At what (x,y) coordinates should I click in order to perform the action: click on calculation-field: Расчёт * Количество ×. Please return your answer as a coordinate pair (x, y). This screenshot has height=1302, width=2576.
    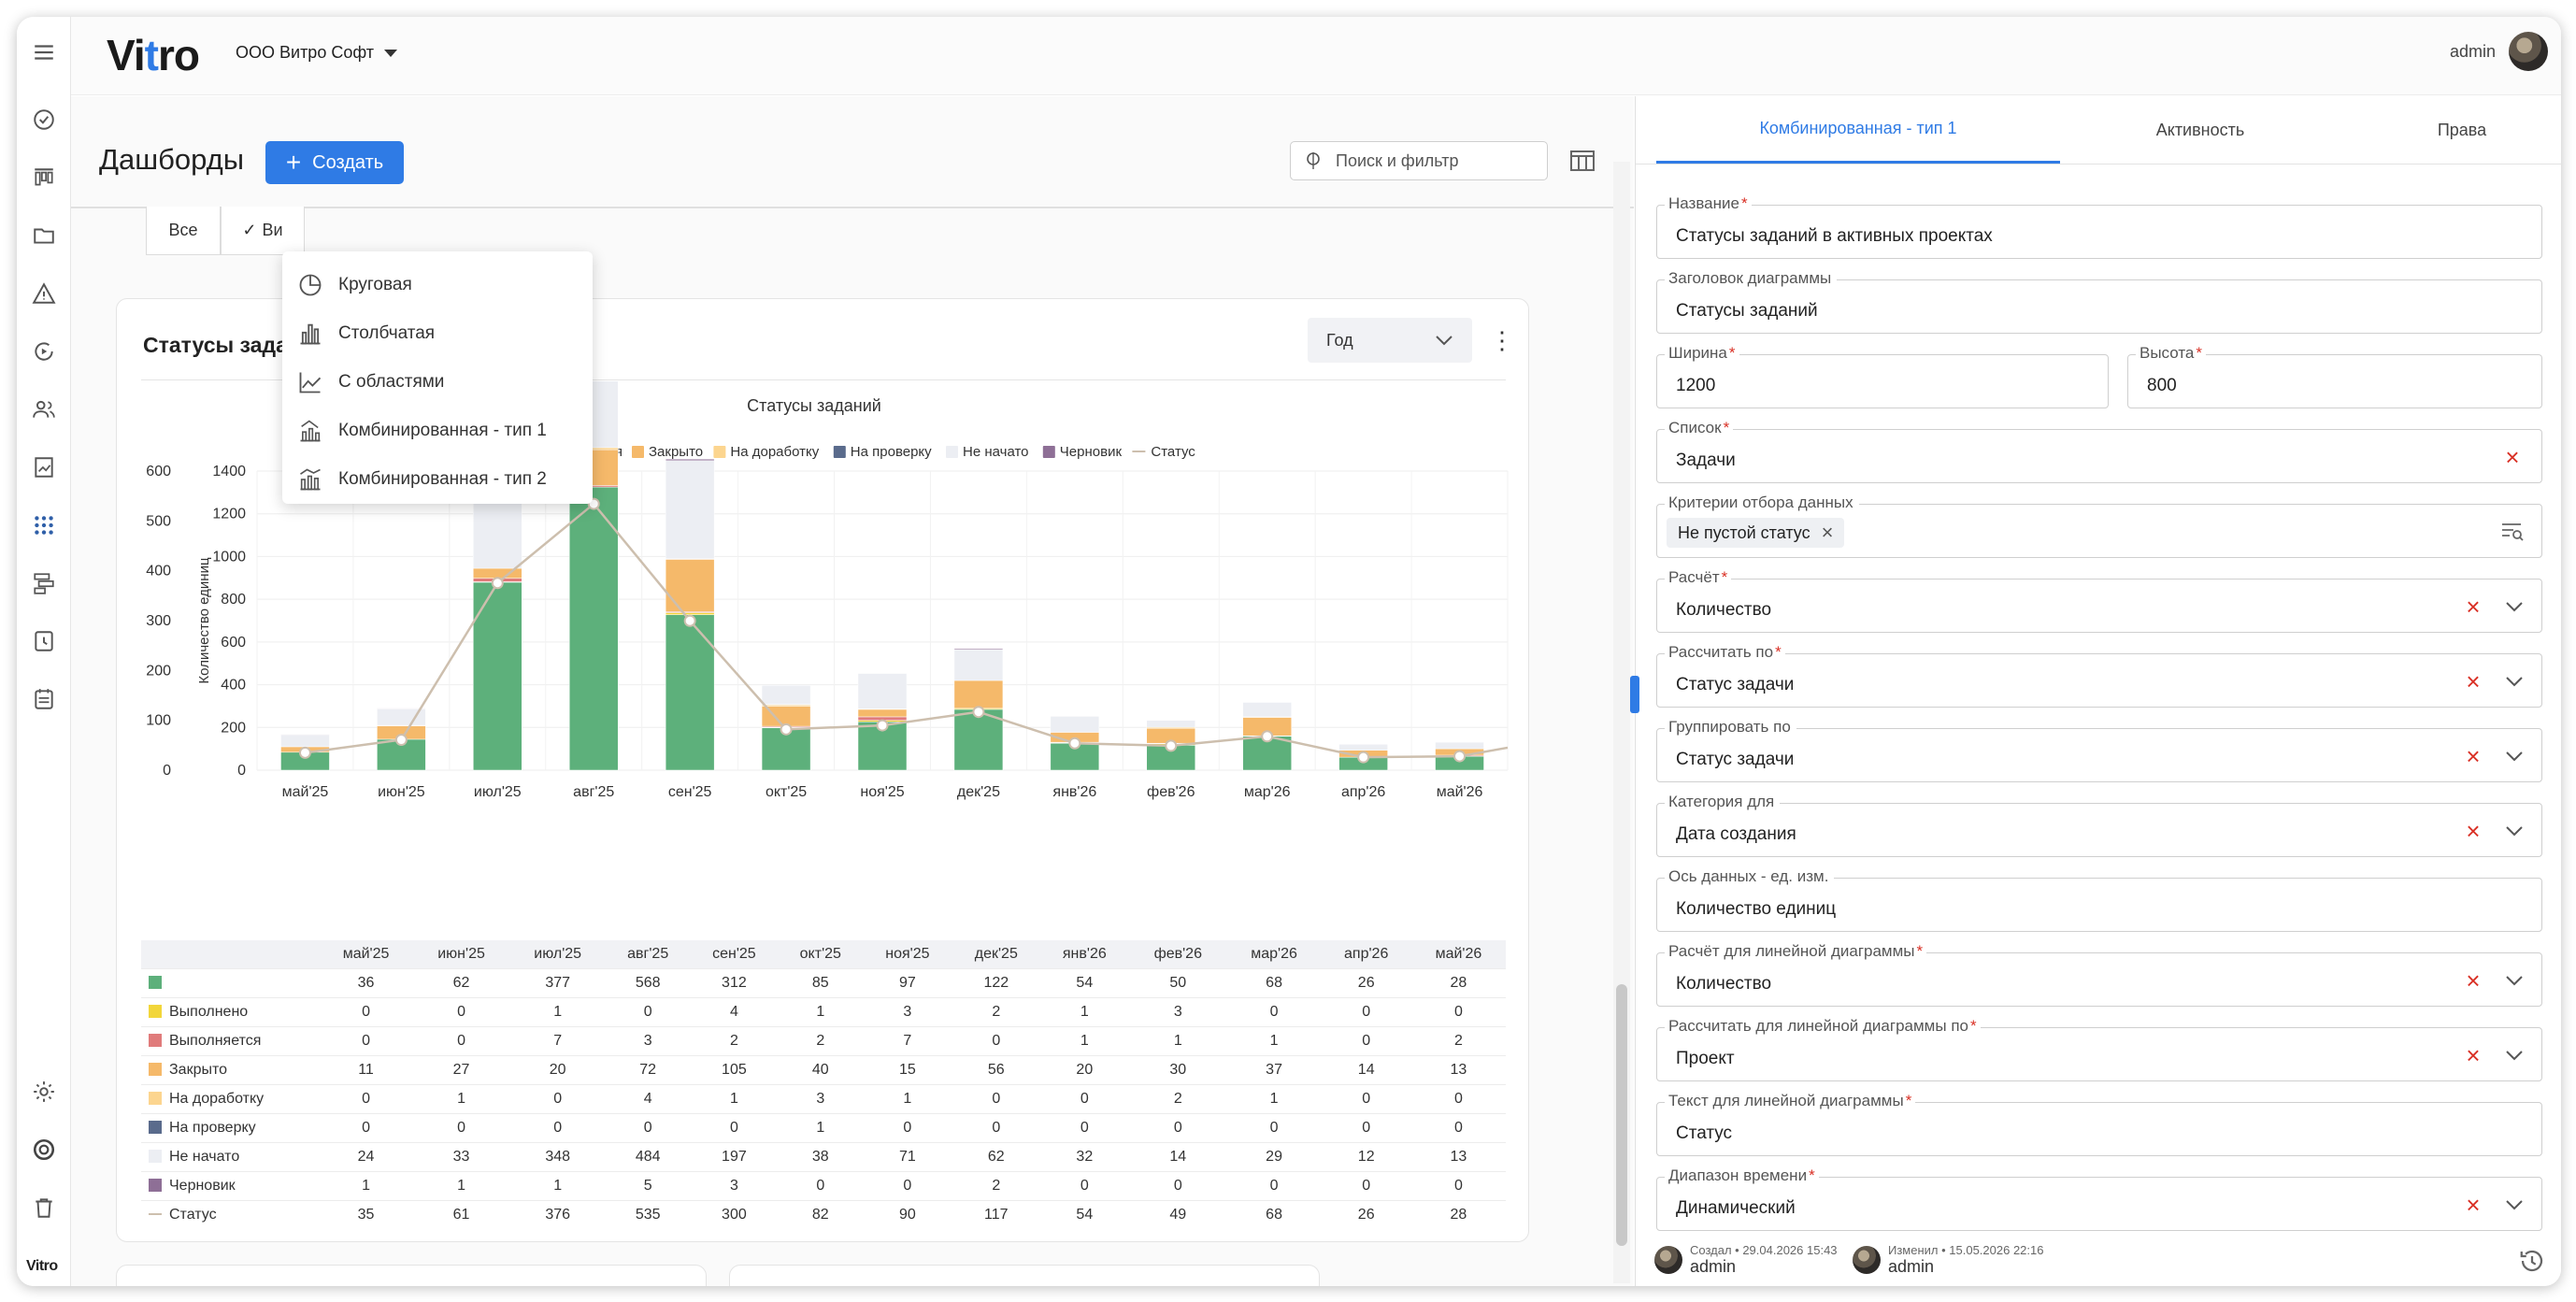
    Looking at the image, I should click on (2099, 600).